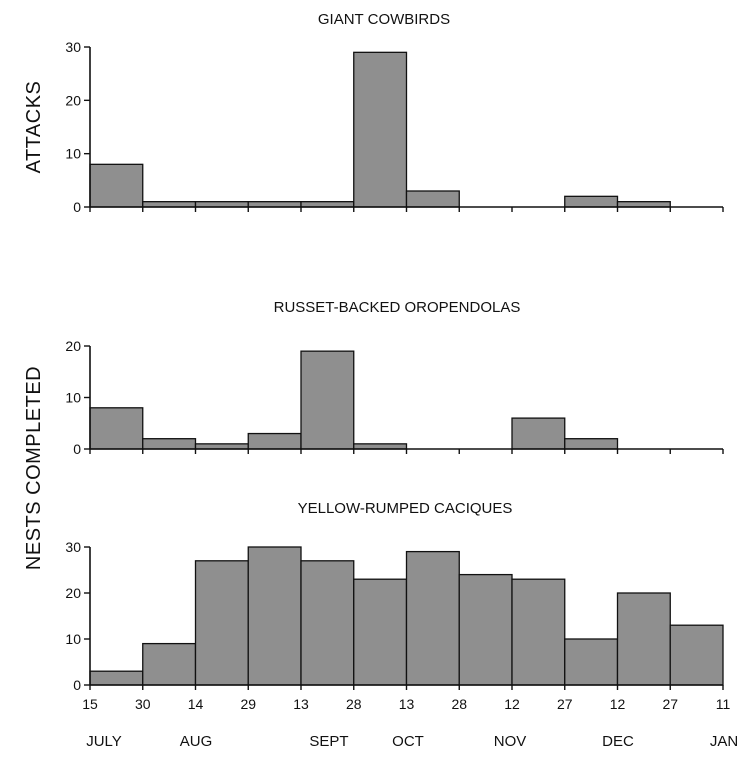  What do you see at coordinates (34, 127) in the screenshot?
I see `y-axis-label-attacks: ATTACKS` at bounding box center [34, 127].